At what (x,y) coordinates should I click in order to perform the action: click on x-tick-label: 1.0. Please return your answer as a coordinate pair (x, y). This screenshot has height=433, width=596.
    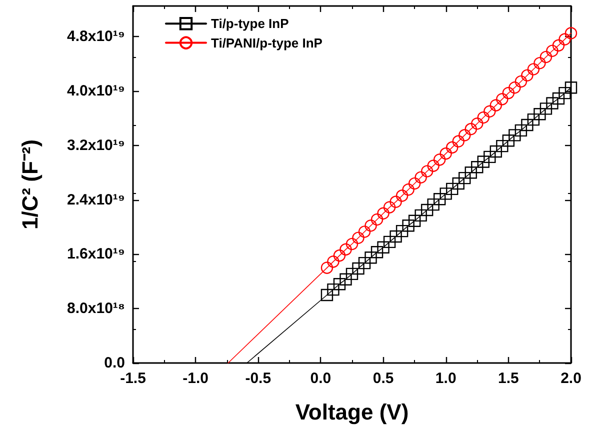
    Looking at the image, I should click on (445, 378).